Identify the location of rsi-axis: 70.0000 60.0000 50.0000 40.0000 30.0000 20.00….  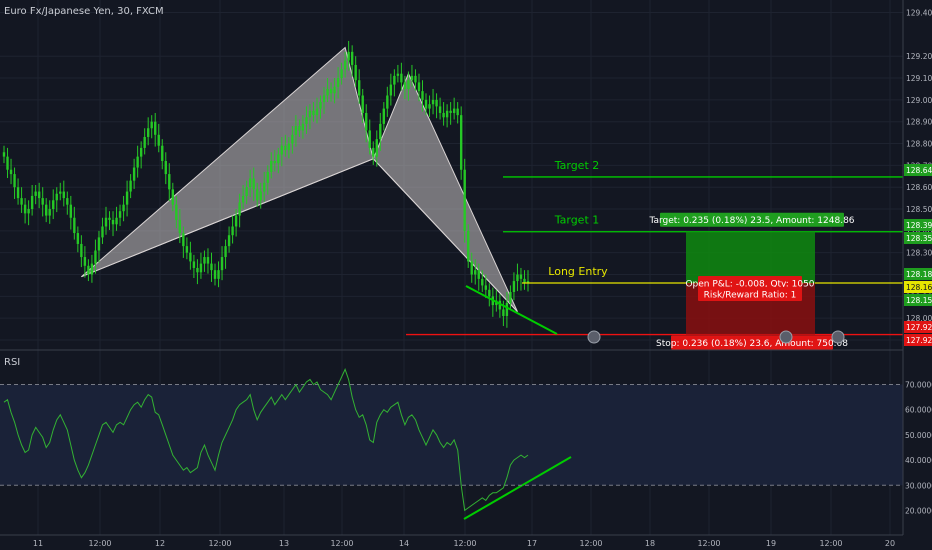
(918, 448).